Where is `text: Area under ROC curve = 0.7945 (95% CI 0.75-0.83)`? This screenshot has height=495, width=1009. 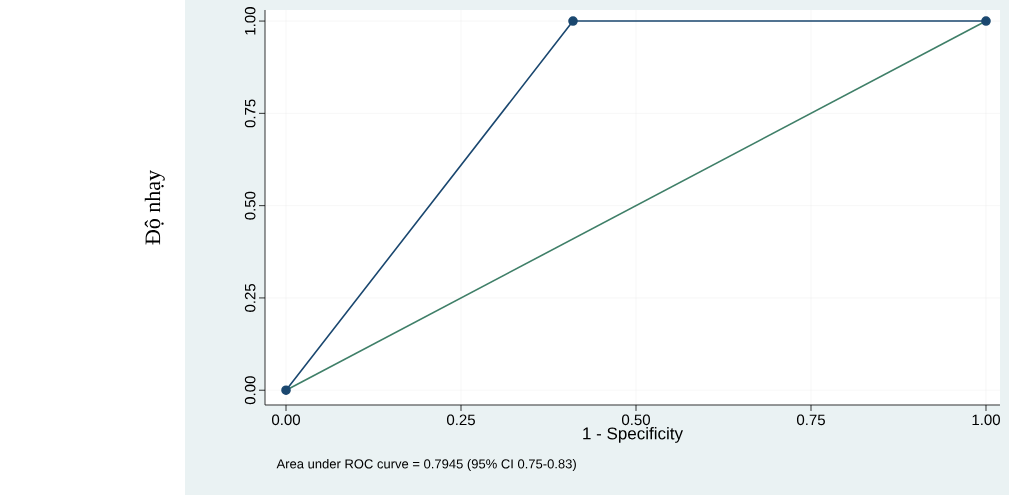 text: Area under ROC curve = 0.7945 (95% CI 0.75-0.83) is located at coordinates (426, 465).